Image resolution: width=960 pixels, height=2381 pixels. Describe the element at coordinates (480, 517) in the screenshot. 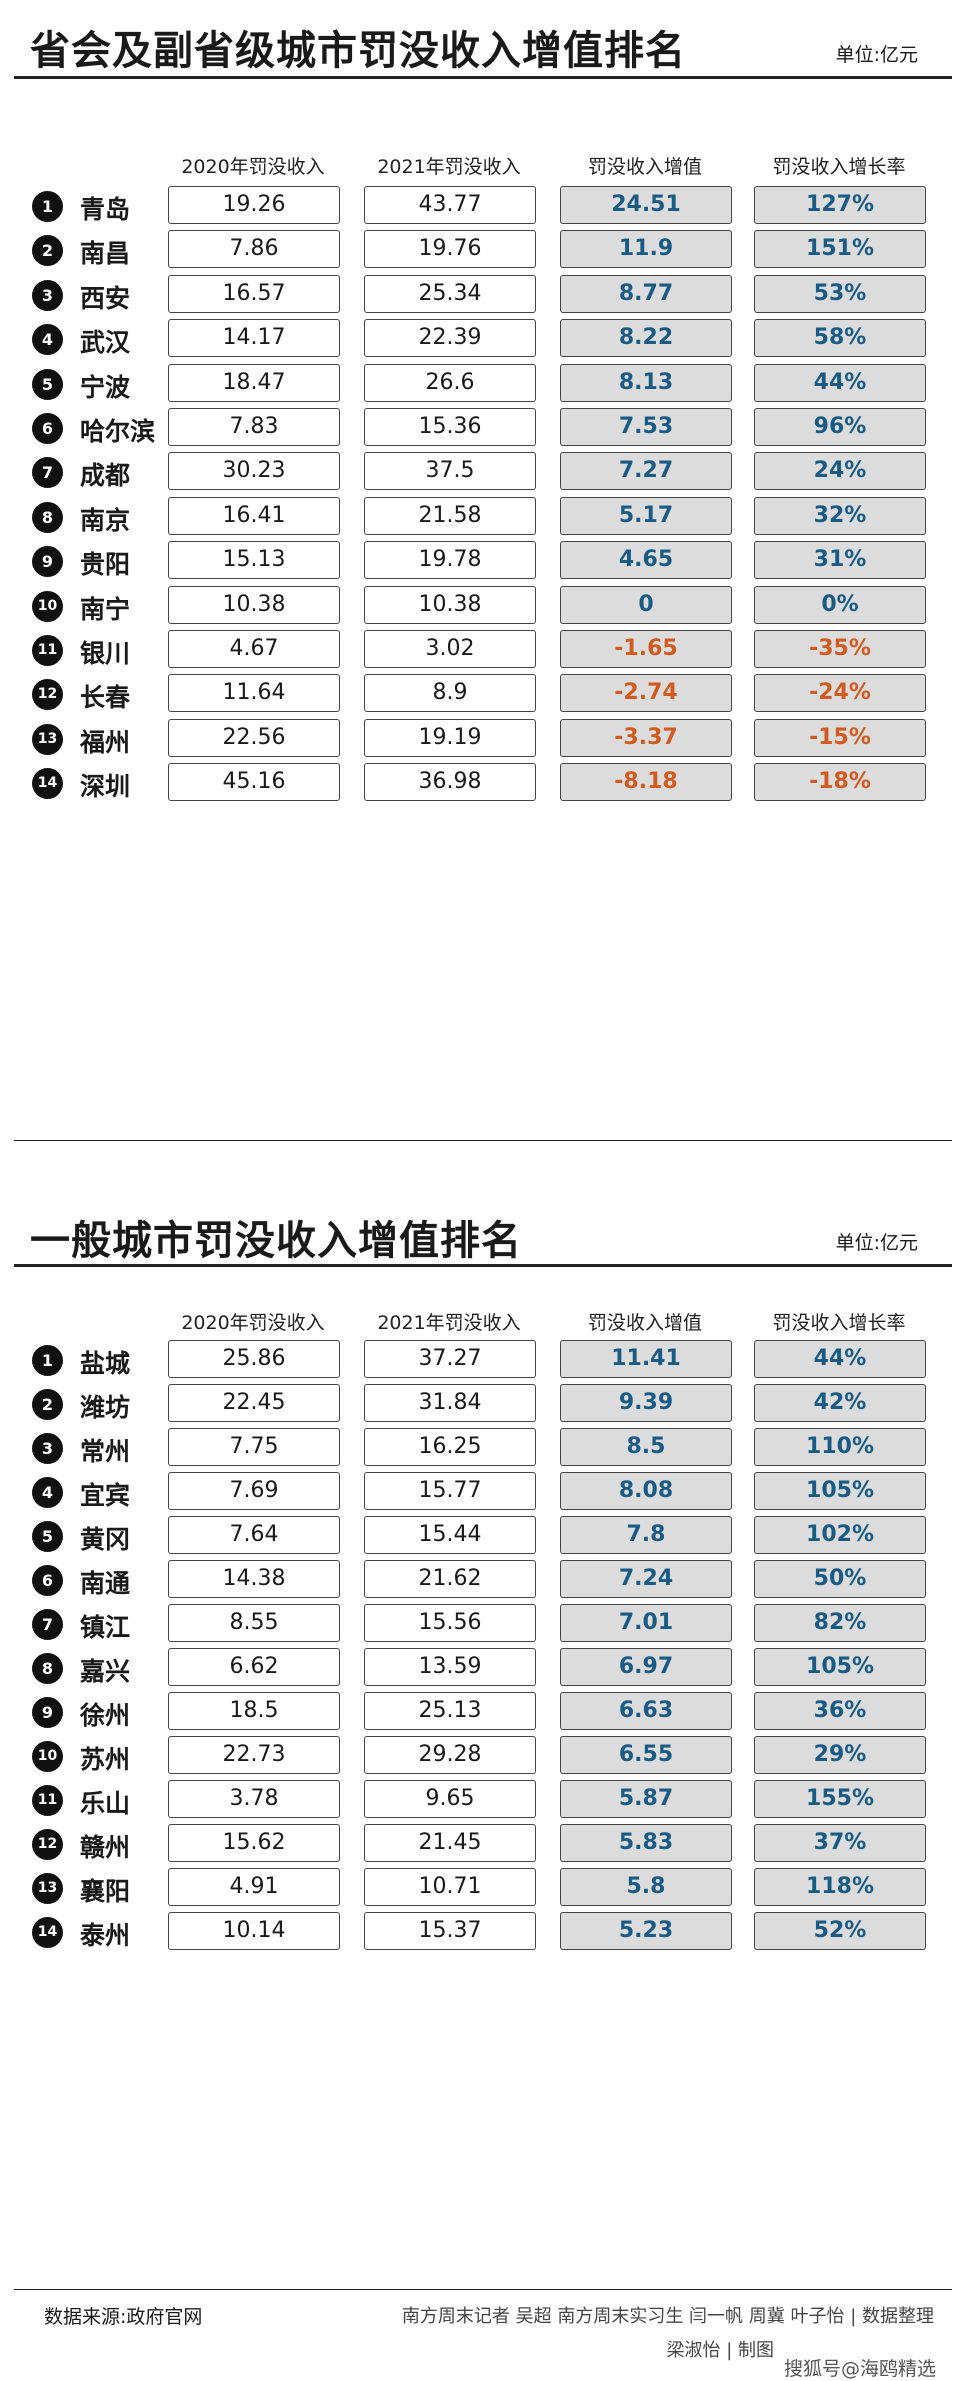

I see `table-row: 8 南京 16.41 21.58 5.17 32%` at that location.